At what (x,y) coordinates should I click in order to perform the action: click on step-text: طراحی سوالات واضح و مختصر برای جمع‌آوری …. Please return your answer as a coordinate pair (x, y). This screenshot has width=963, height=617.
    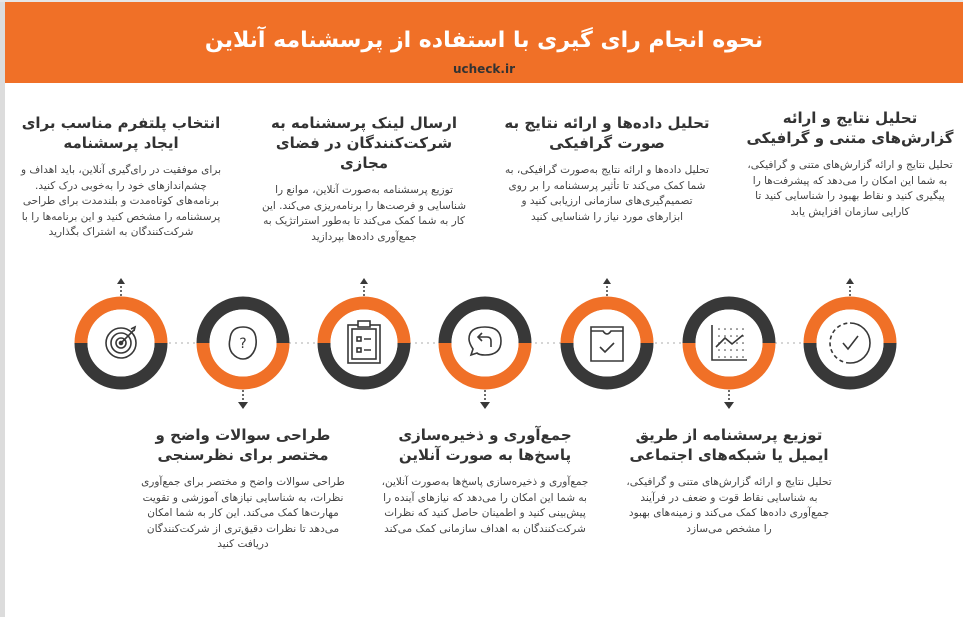
    Looking at the image, I should click on (243, 513).